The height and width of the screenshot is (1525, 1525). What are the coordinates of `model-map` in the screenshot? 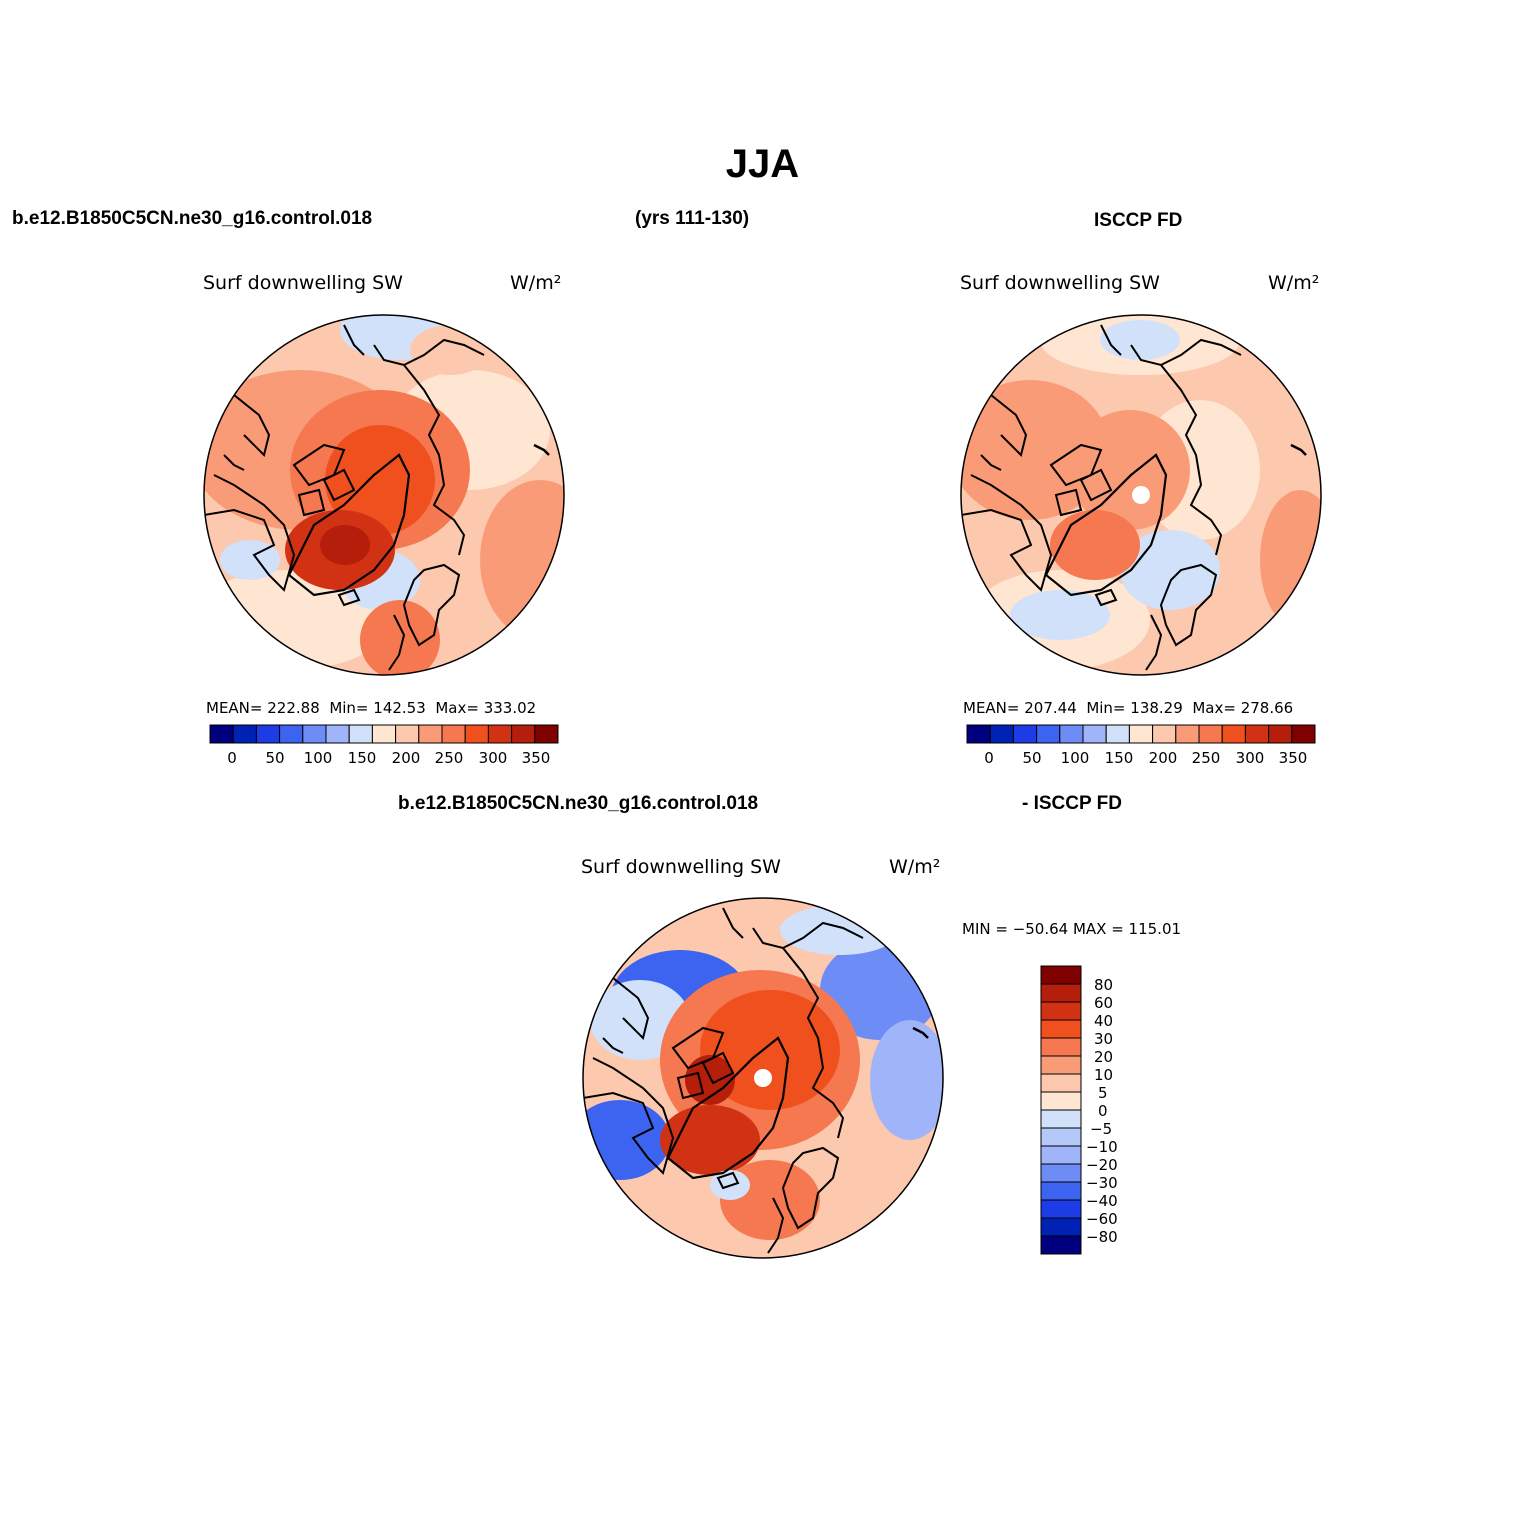 It's located at (384, 495).